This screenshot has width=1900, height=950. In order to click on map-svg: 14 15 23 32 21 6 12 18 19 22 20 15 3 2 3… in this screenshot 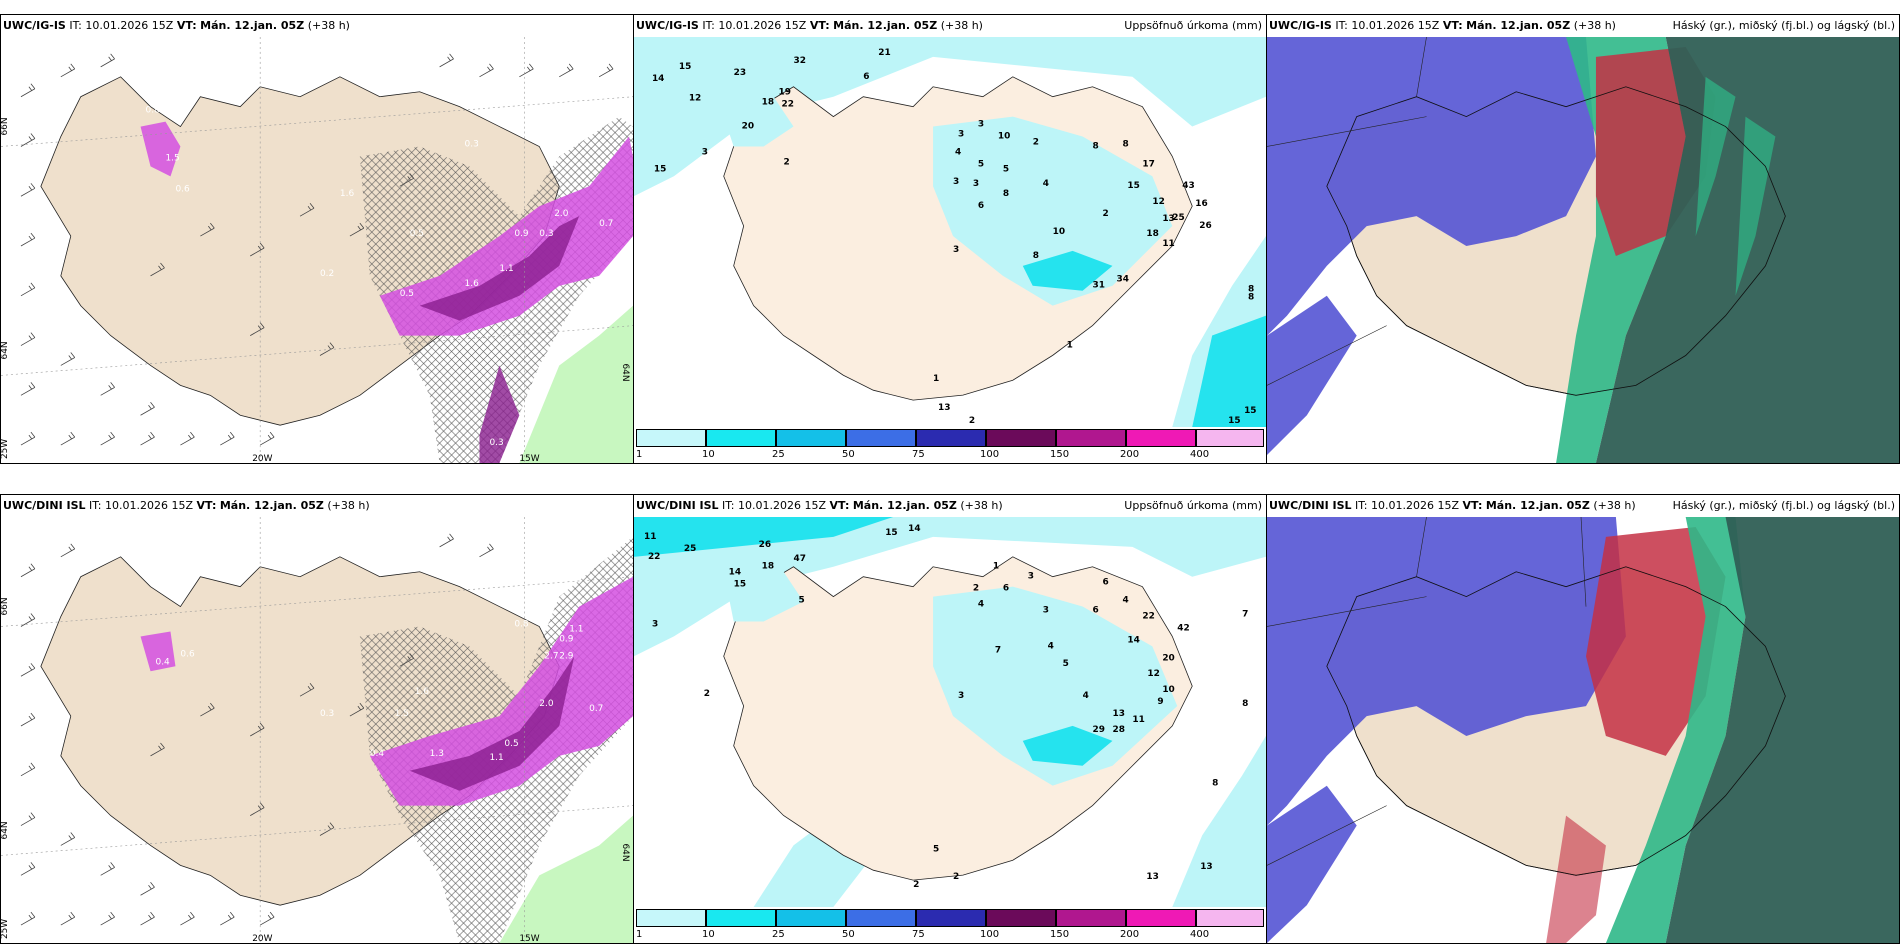, I will do `click(950, 232)`.